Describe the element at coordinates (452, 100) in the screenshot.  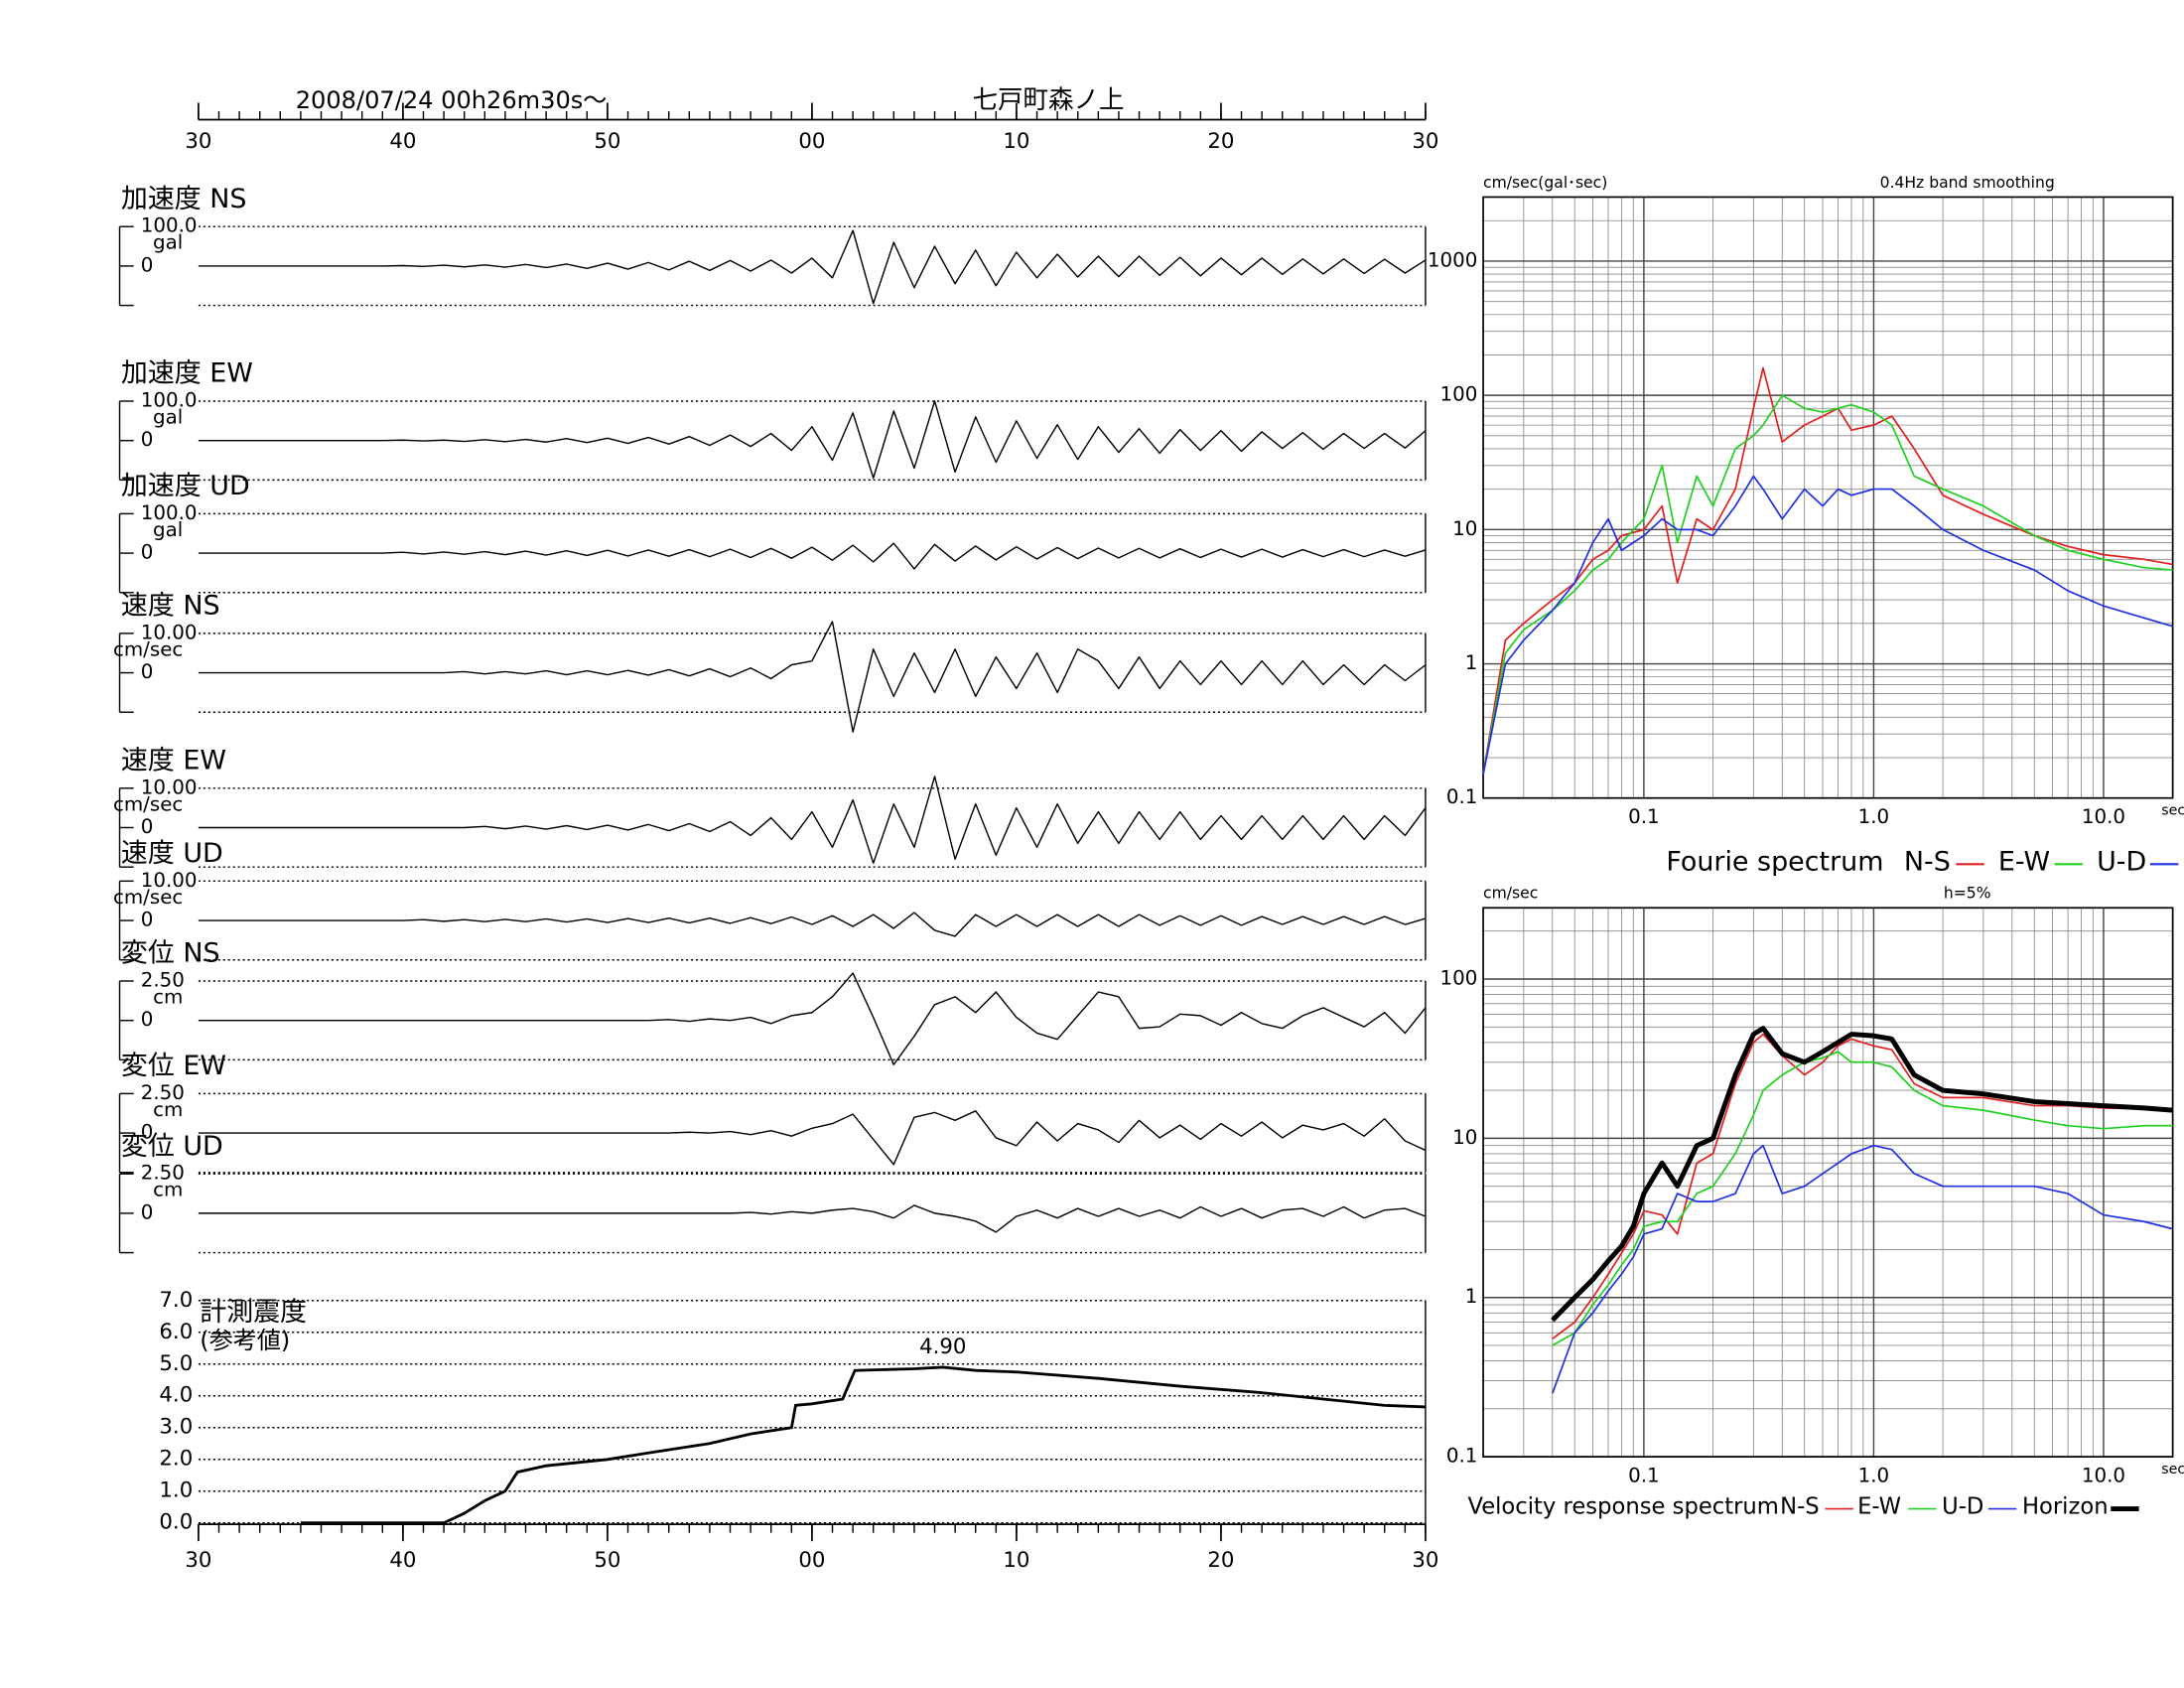
I see `record-title: 2008/07/24 00h26m30s〜` at that location.